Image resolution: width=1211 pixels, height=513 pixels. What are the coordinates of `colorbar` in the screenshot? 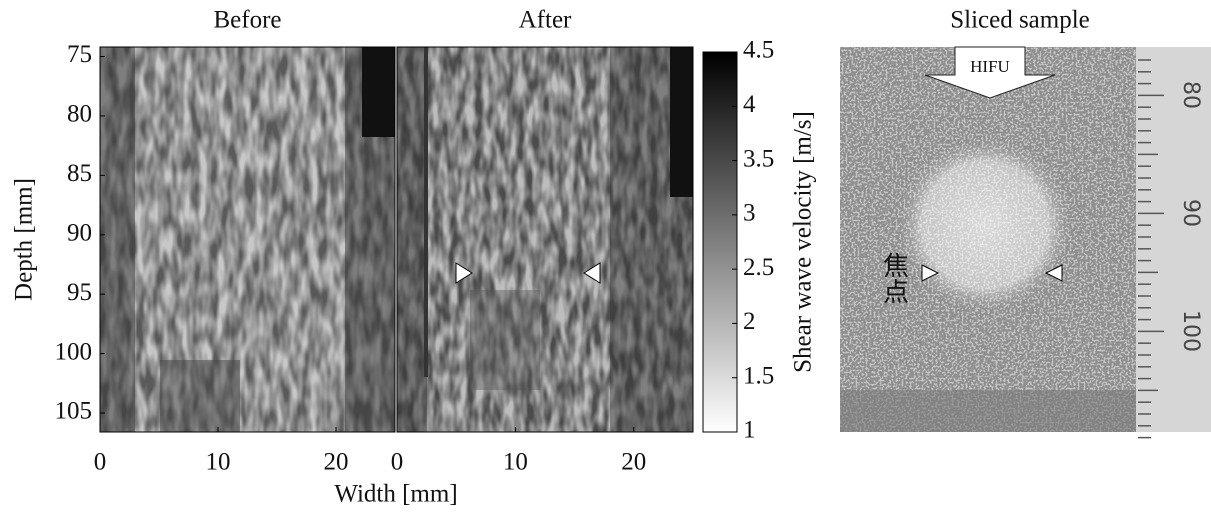 It's located at (720, 242).